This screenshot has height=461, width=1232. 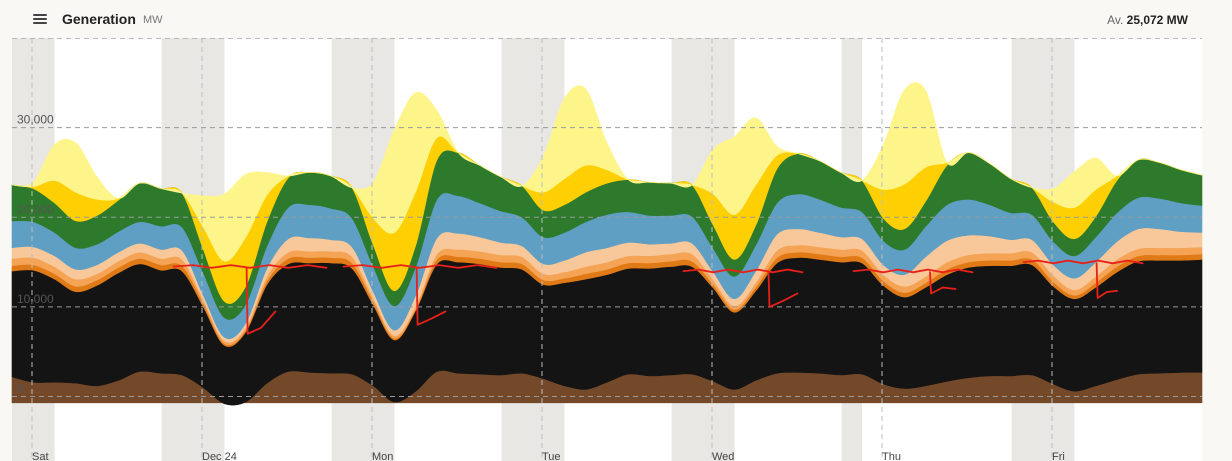 I want to click on chart-unit: MW, so click(x=153, y=20).